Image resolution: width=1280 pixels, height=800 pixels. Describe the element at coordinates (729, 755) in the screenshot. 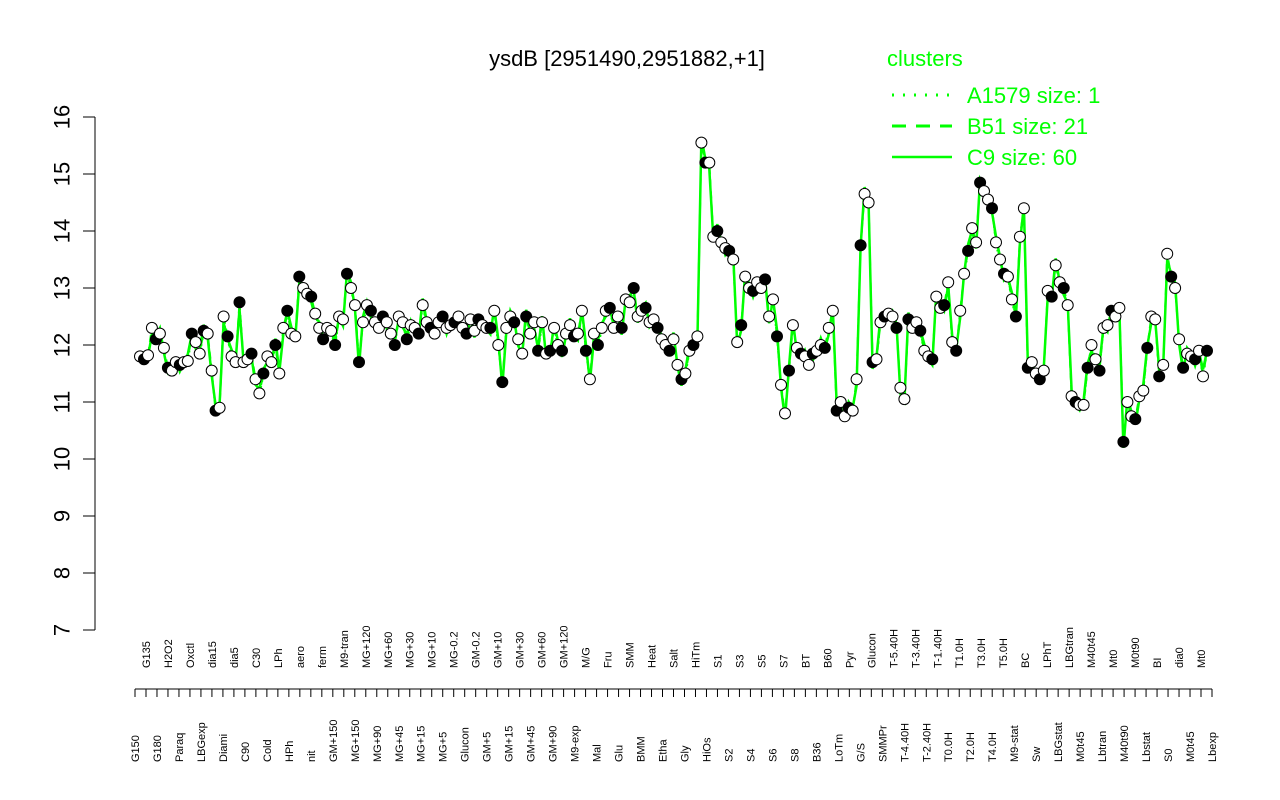

I see `x-tick-label: S2` at that location.